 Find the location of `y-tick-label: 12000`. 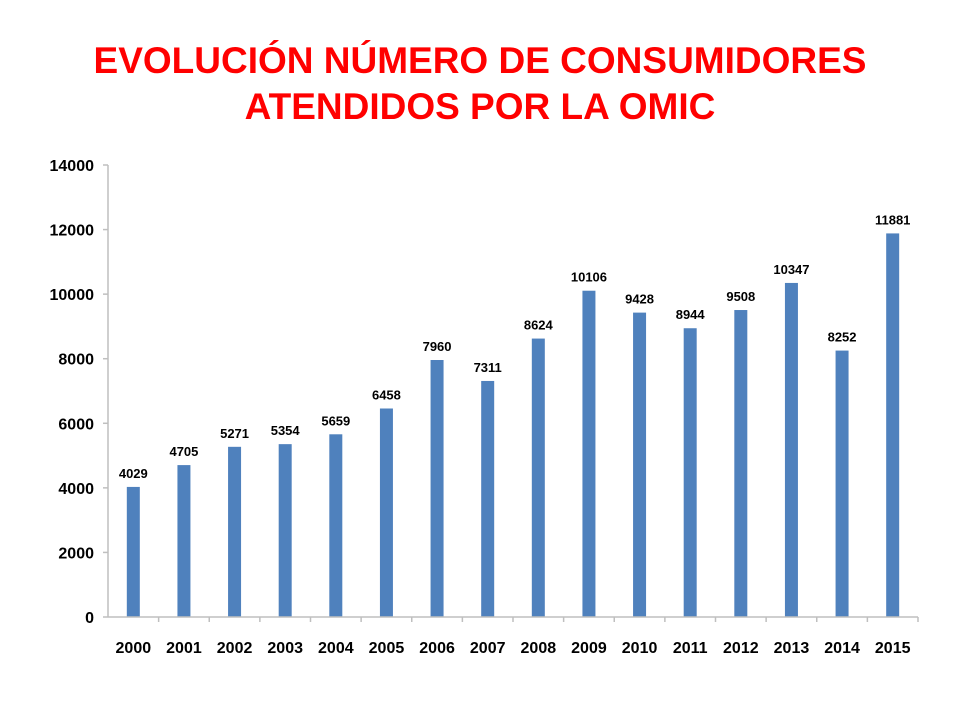

y-tick-label: 12000 is located at coordinates (72, 231).